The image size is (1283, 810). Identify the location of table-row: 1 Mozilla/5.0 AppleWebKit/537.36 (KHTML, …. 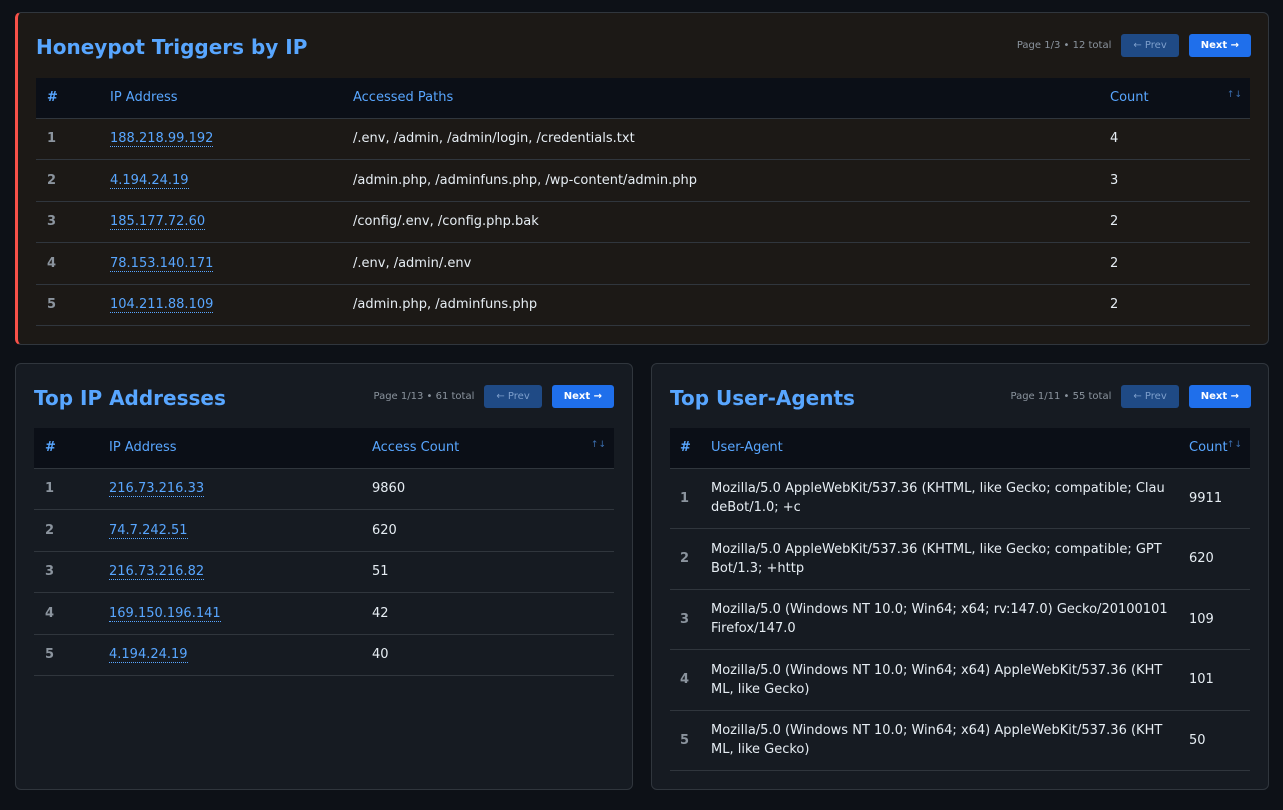
(960, 498).